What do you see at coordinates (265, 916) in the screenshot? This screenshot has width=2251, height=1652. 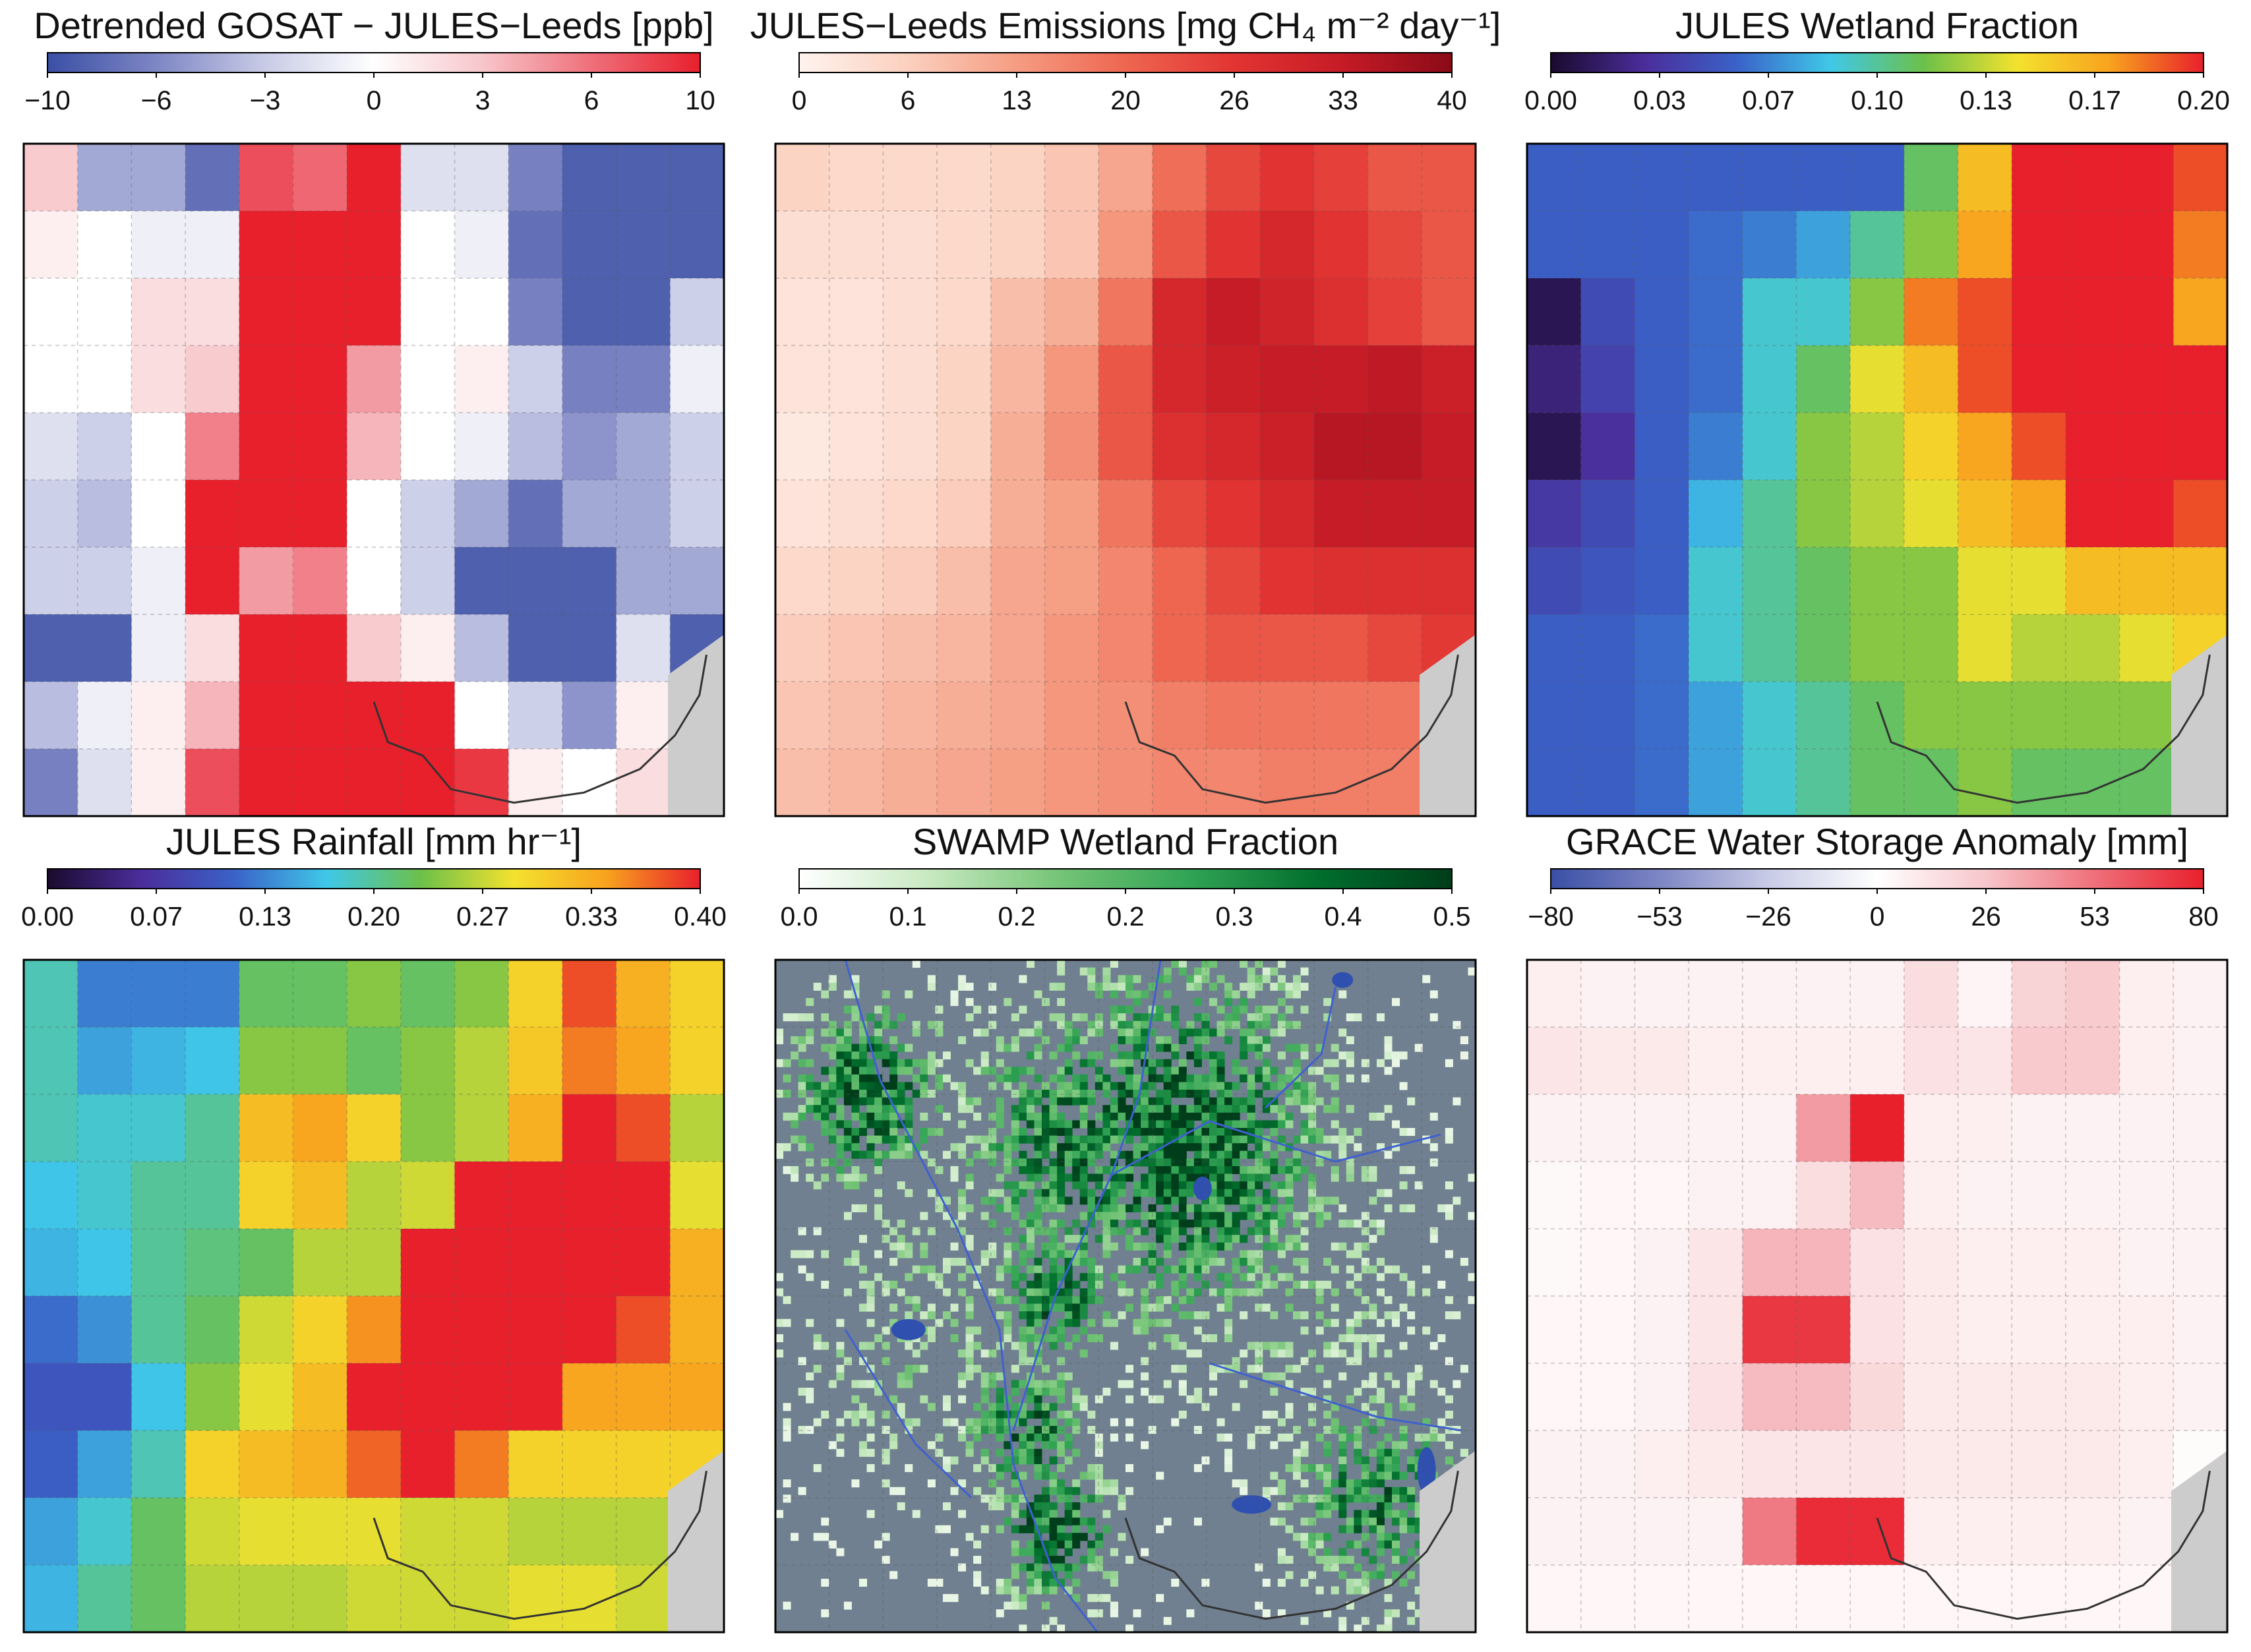 I see `colorbar-tick-label: 0.13` at bounding box center [265, 916].